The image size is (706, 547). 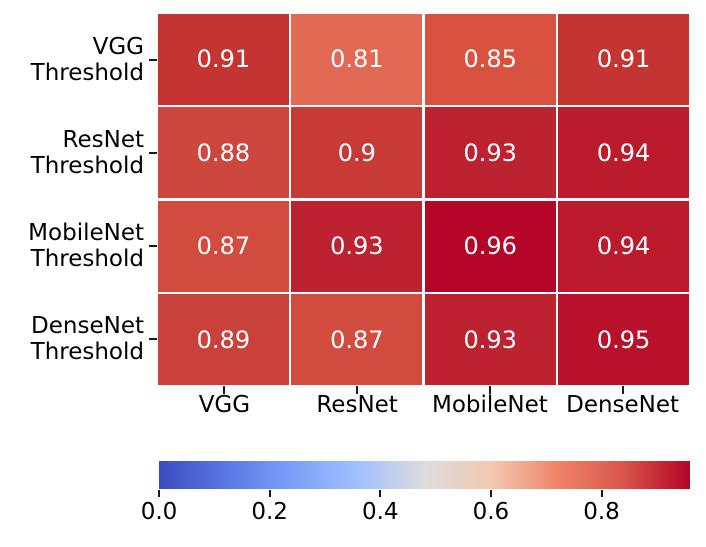 What do you see at coordinates (357, 405) in the screenshot?
I see `x-tick-label: ResNet` at bounding box center [357, 405].